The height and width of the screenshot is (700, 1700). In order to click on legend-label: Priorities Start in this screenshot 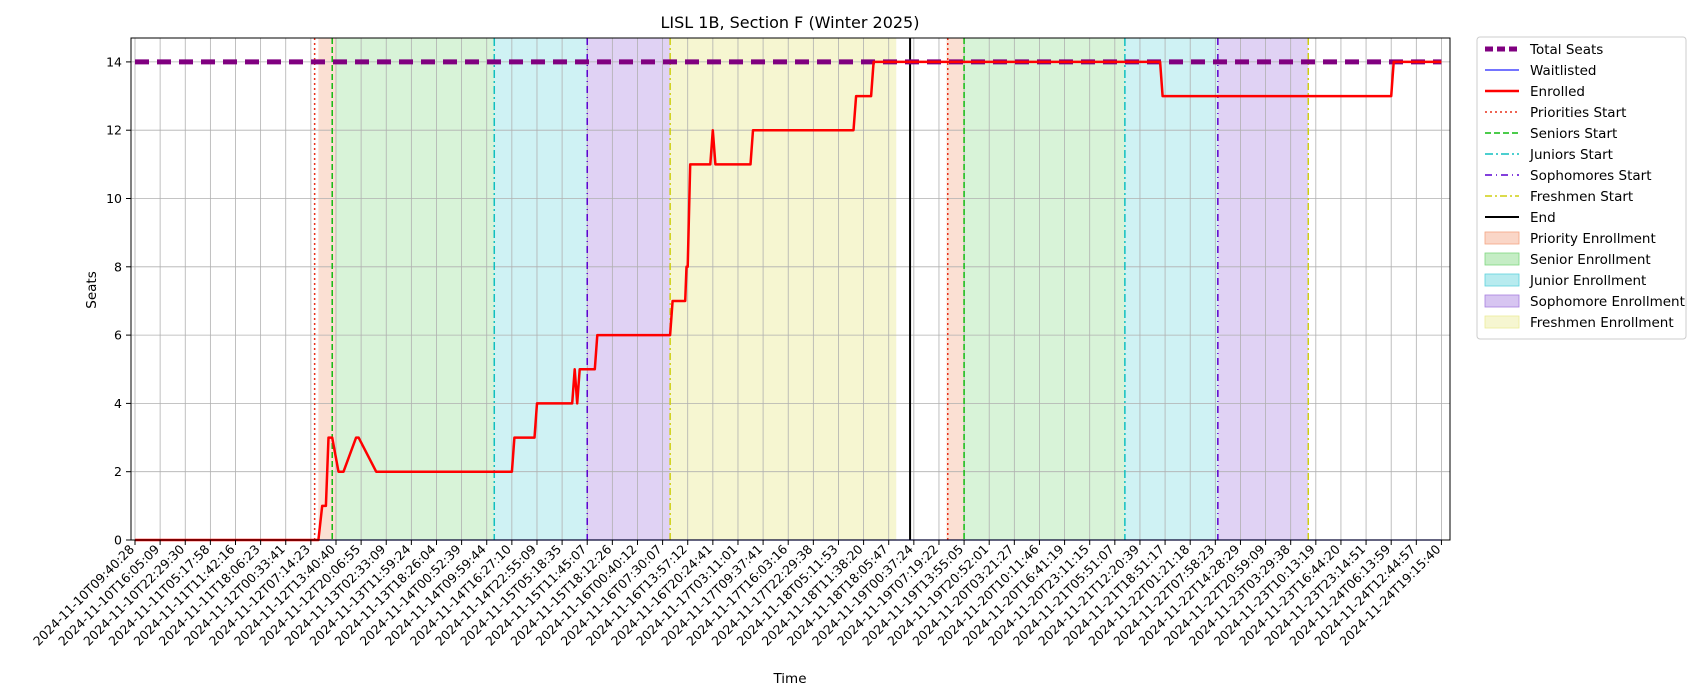, I will do `click(1578, 113)`.